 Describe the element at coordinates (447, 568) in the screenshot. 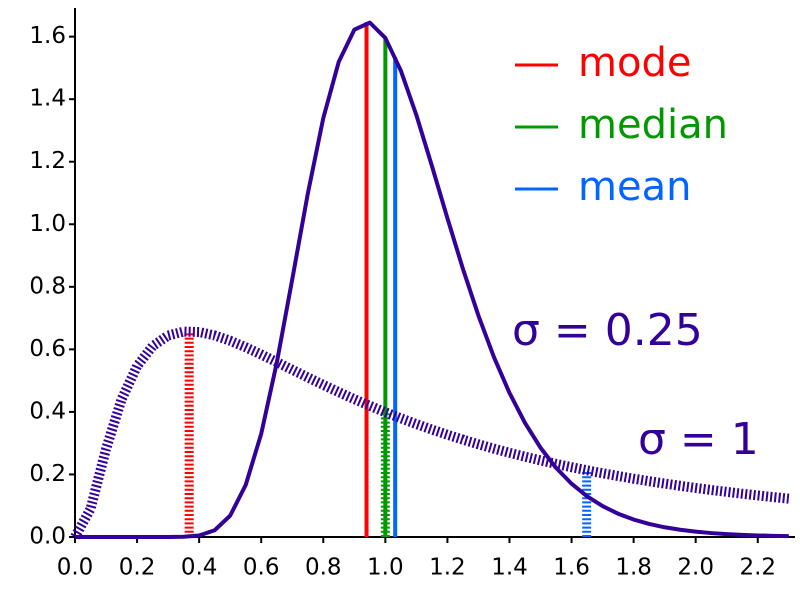

I see `x-tick-label: 1.2` at that location.